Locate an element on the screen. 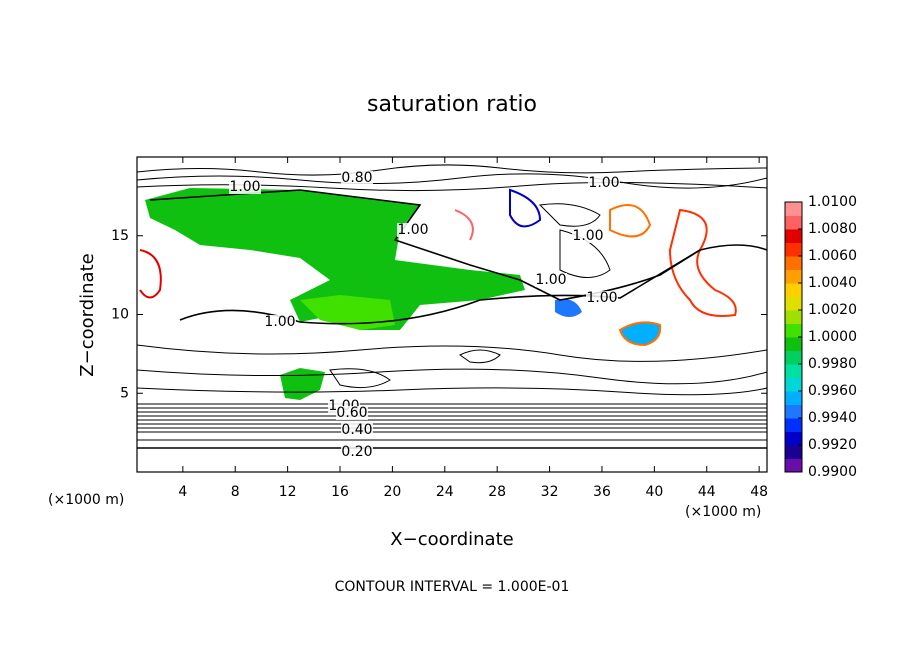 This screenshot has width=904, height=654. x-tick-label: 32 is located at coordinates (550, 492).